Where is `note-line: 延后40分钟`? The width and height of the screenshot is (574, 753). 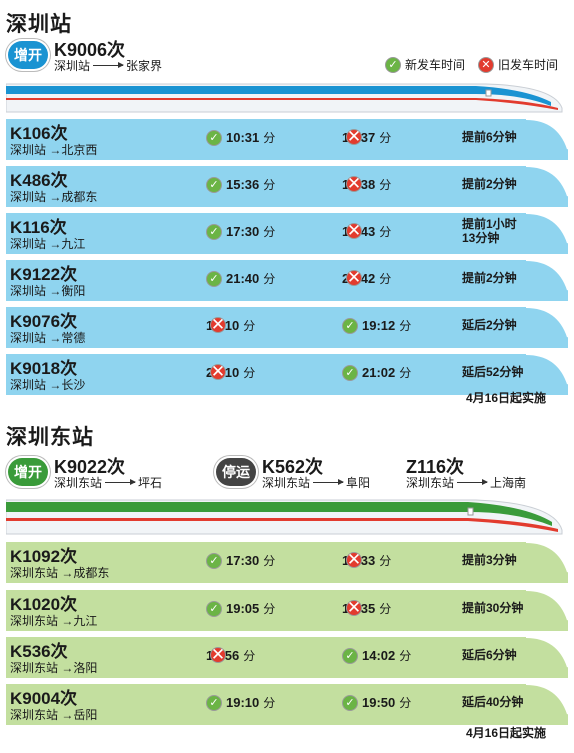
note-line: 延后40分钟 is located at coordinates (493, 702).